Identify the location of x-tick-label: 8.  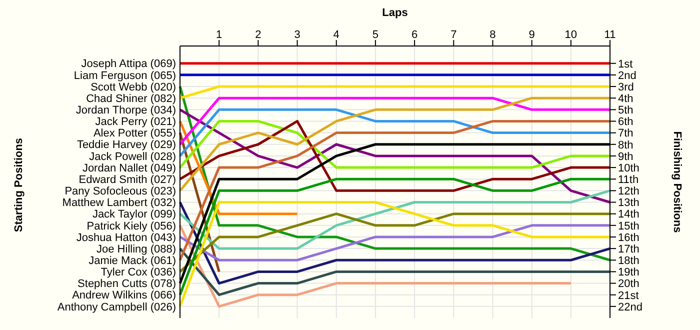
(493, 35).